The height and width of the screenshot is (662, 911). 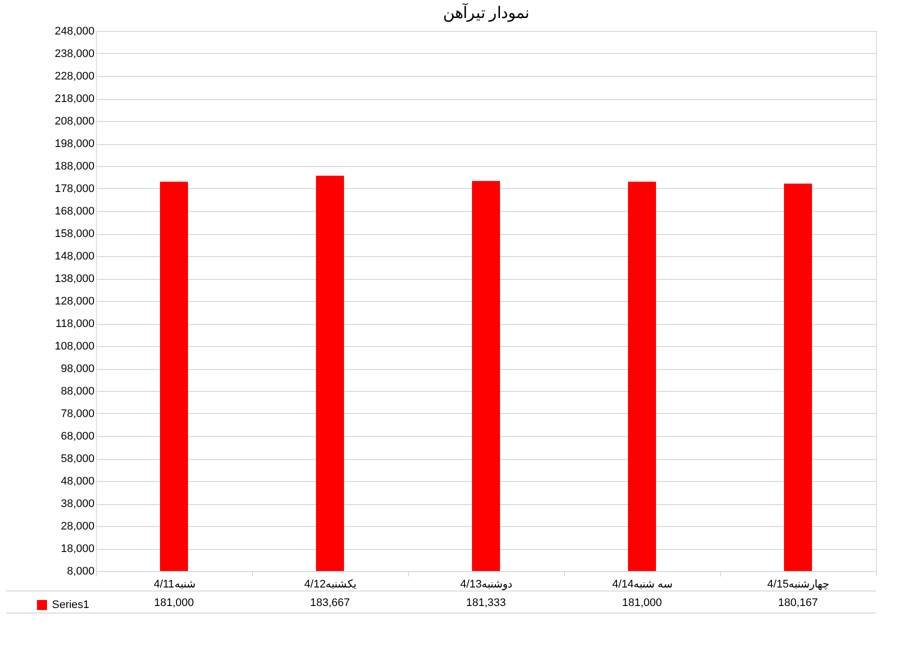 What do you see at coordinates (75, 324) in the screenshot?
I see `y-tick-label: 118,000` at bounding box center [75, 324].